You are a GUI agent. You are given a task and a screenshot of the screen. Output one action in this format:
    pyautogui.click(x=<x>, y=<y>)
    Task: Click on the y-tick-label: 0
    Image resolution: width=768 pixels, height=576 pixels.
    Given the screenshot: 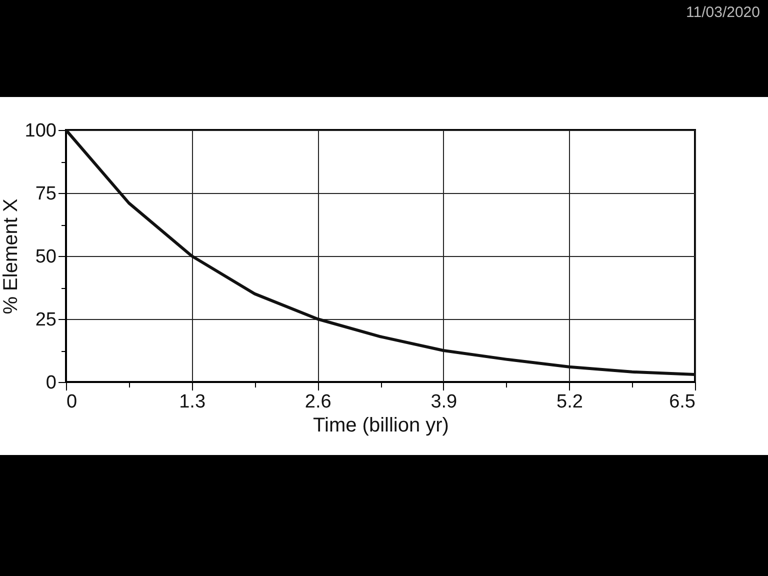 What is the action you would take?
    pyautogui.click(x=51, y=383)
    